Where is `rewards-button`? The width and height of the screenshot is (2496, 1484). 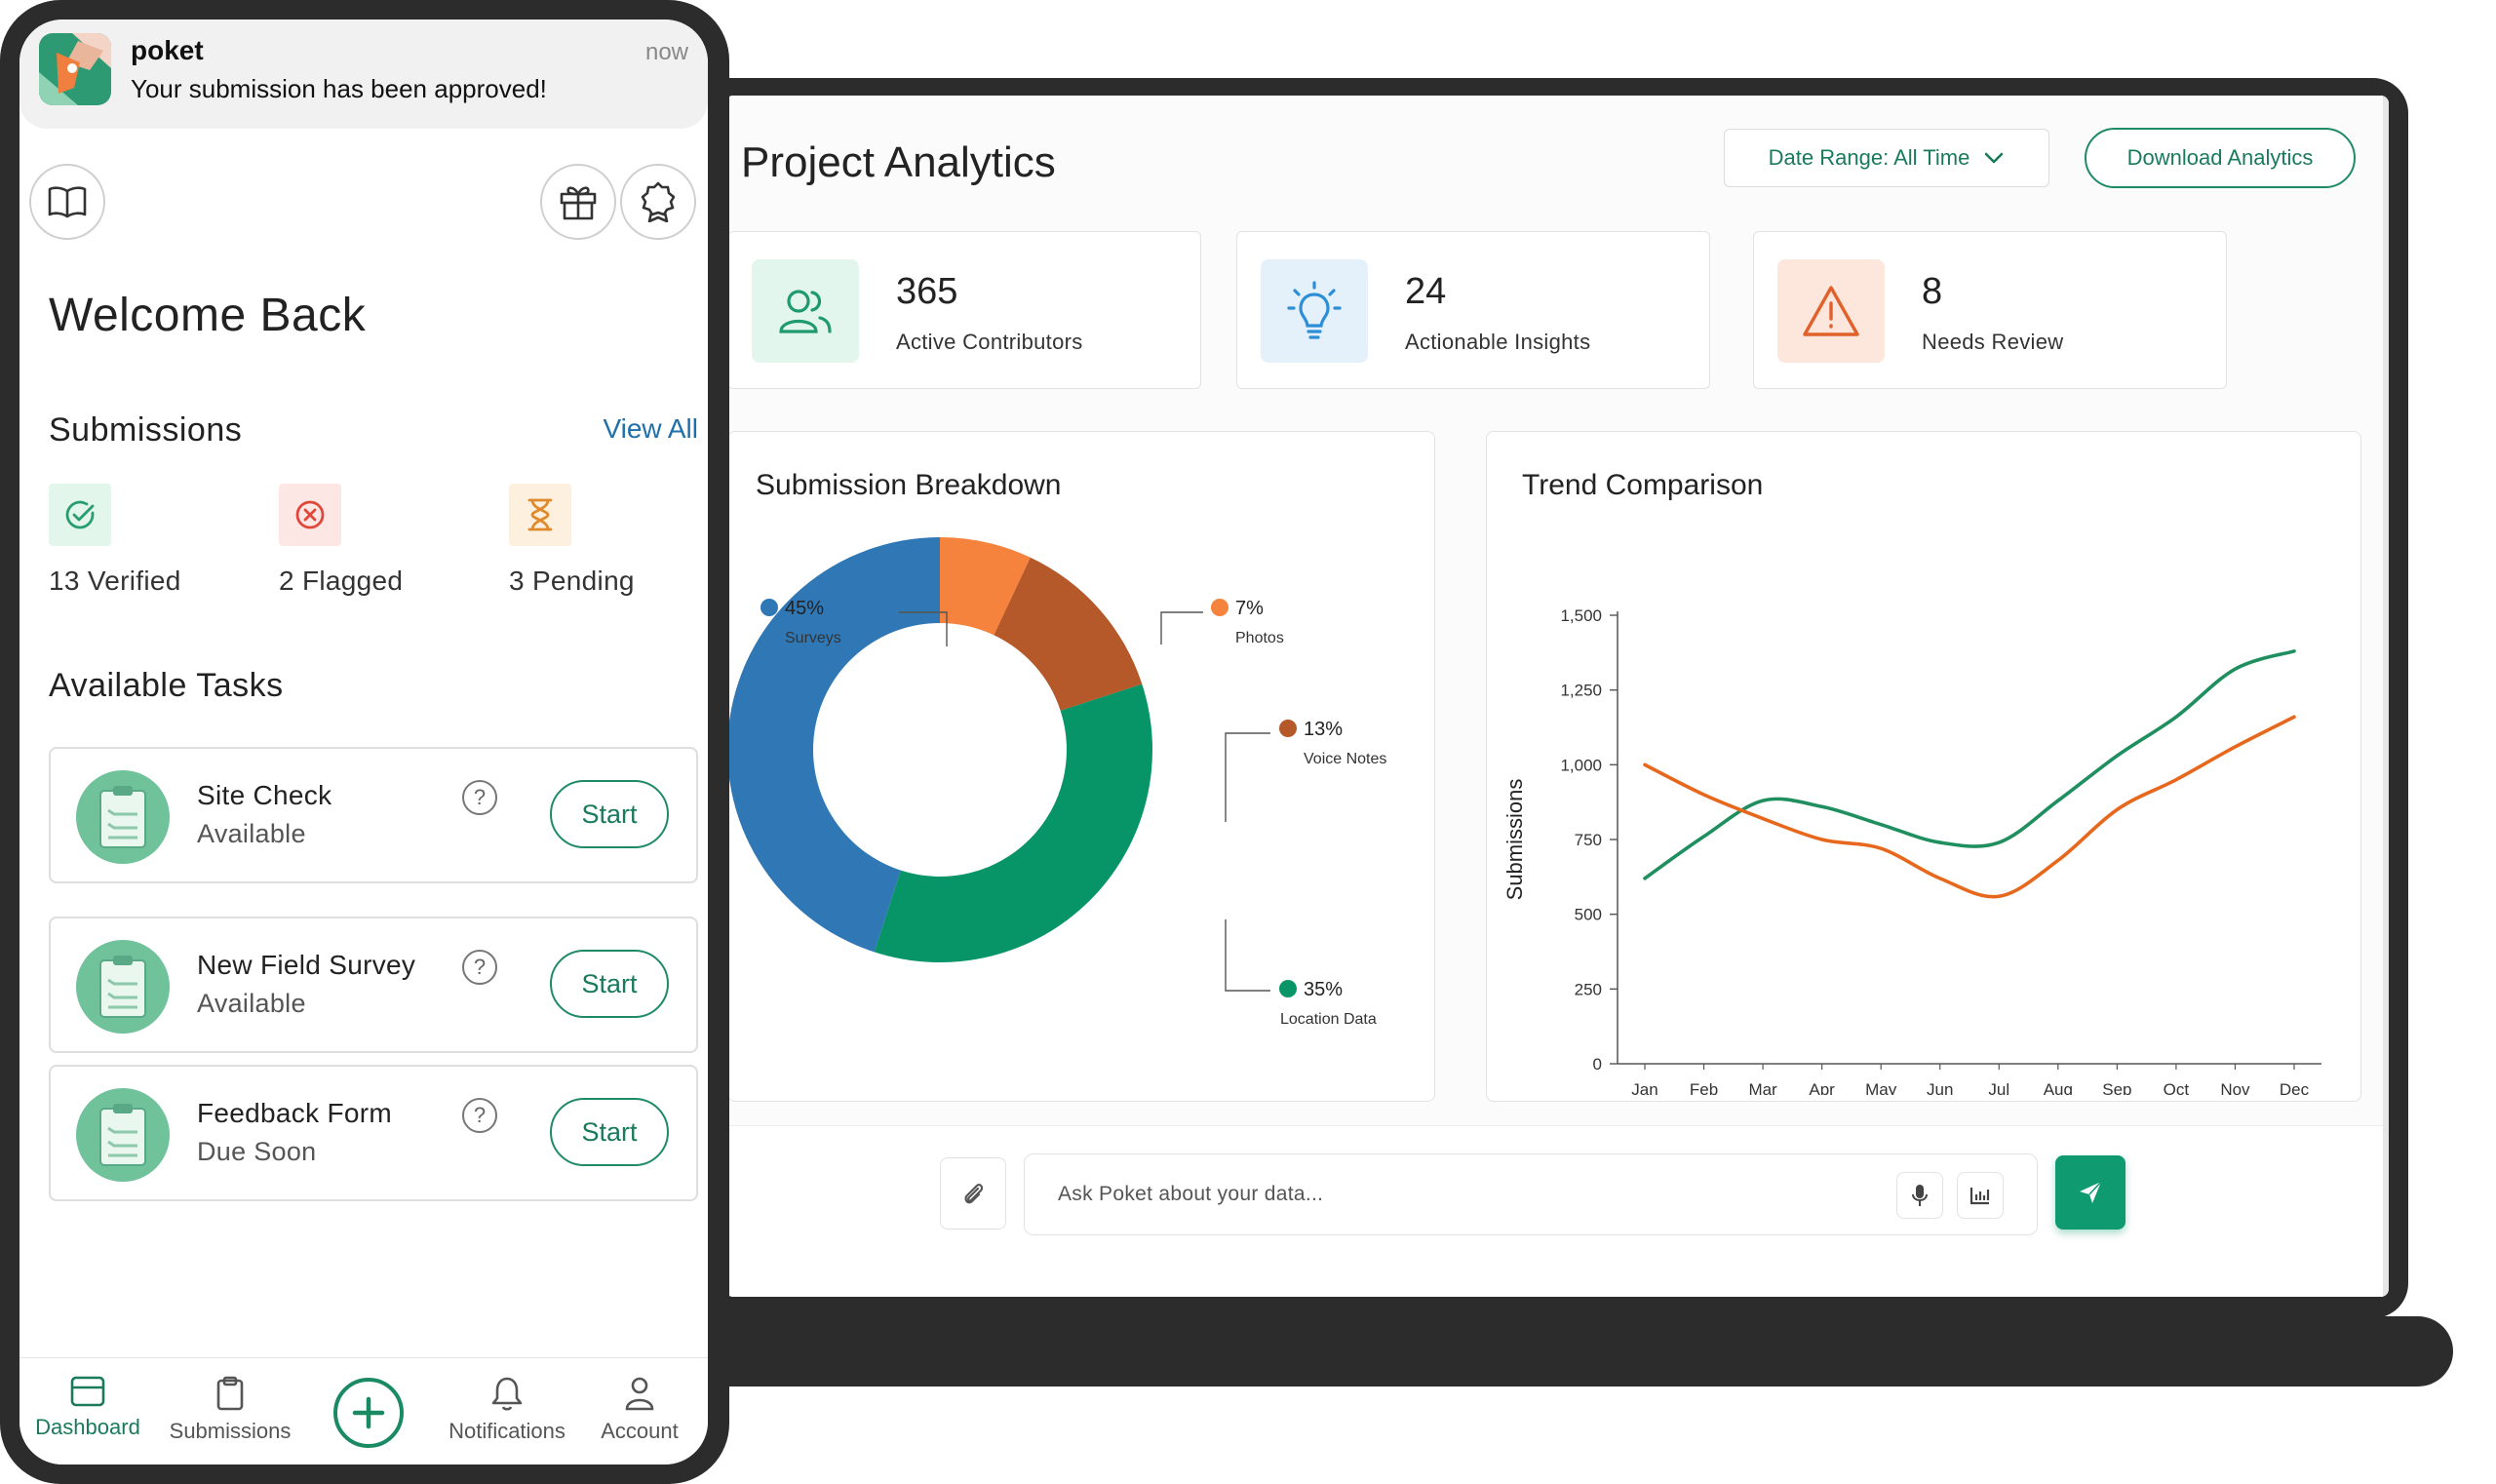
rewards-button is located at coordinates (578, 202).